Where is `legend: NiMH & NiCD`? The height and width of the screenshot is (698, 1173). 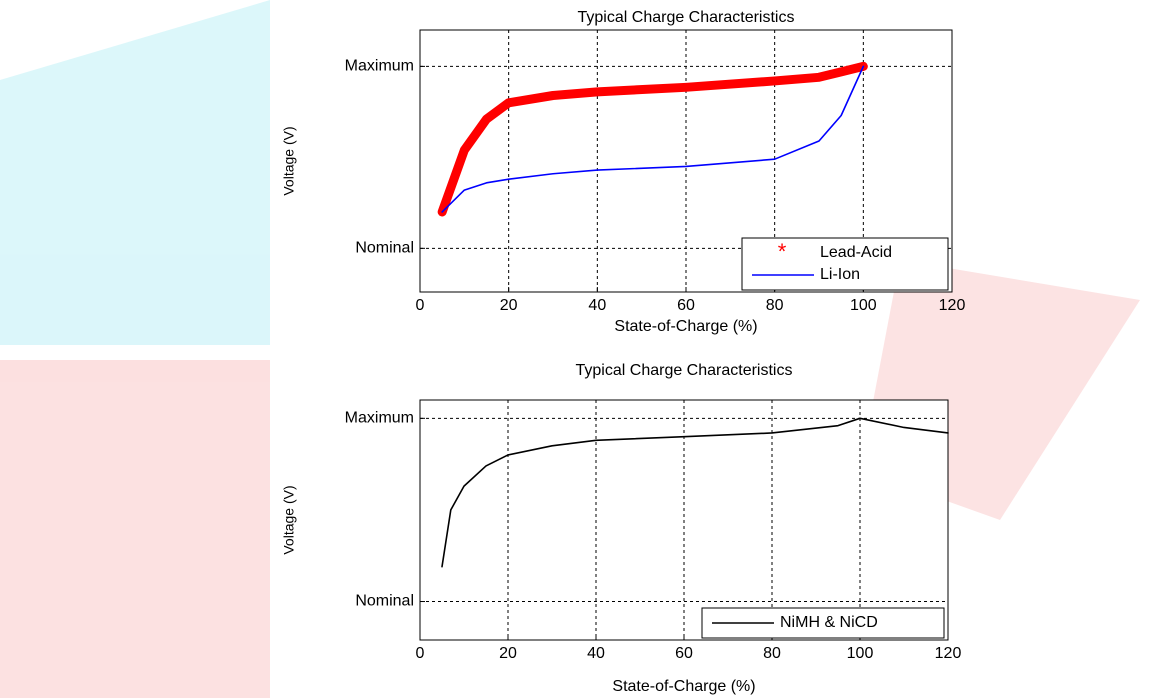 legend: NiMH & NiCD is located at coordinates (823, 623).